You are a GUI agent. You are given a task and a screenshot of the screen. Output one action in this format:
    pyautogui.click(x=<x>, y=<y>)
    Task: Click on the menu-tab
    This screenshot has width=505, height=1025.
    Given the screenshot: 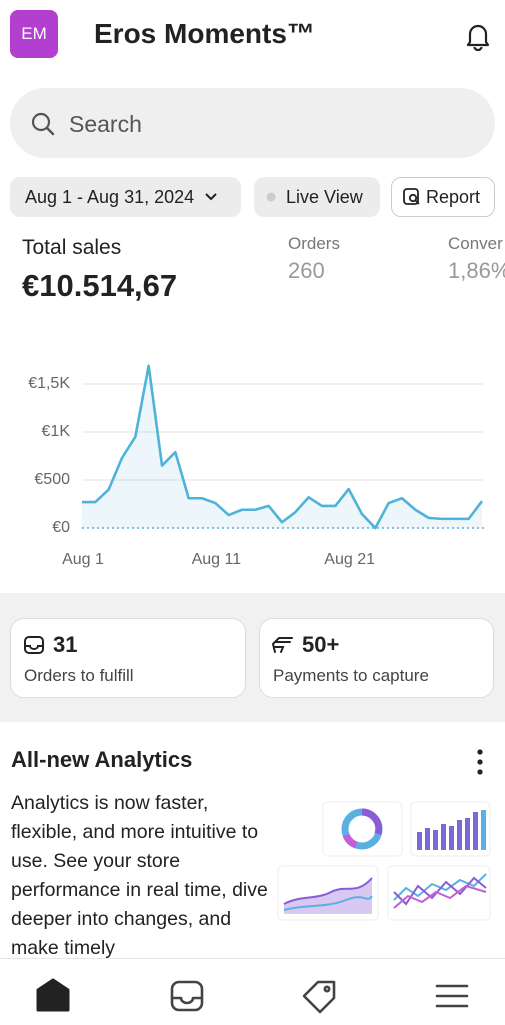 What is the action you would take?
    pyautogui.click(x=452, y=996)
    